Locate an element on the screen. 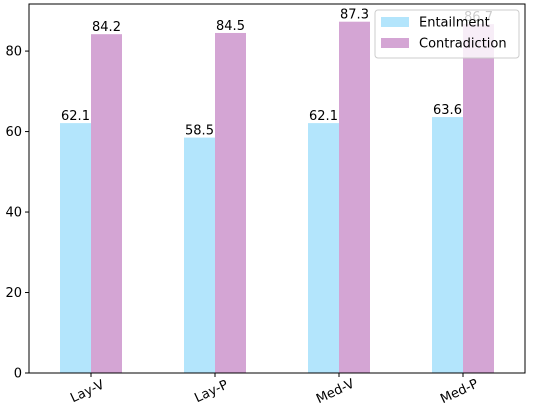 The height and width of the screenshot is (411, 533). x-axis: Lay-V Lay-P Med-V Med-P is located at coordinates (274, 390).